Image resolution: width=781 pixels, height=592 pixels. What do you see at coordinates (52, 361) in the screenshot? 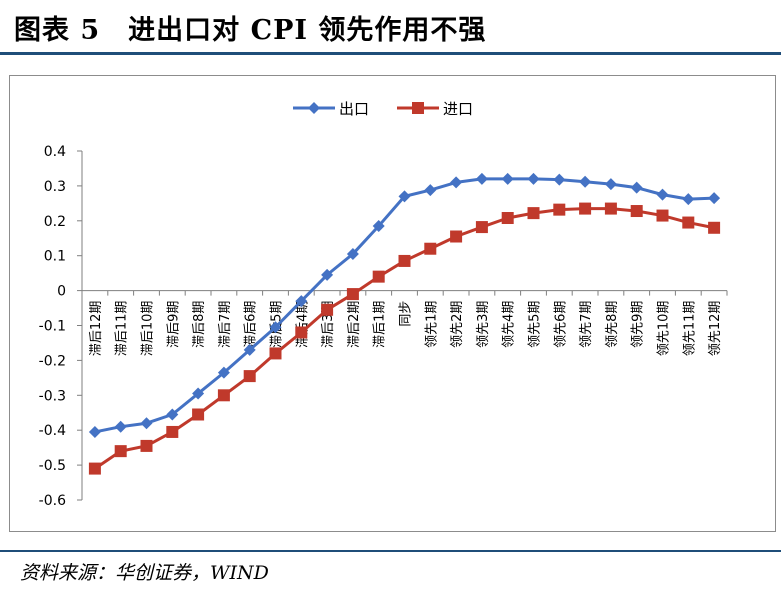
I see `y-tick-label: -0.2` at bounding box center [52, 361].